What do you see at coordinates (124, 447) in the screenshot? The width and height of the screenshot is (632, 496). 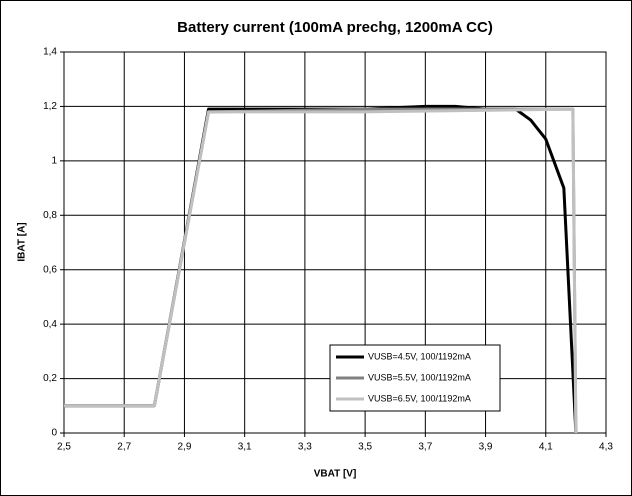 I see `x-tick-label: 2,7` at bounding box center [124, 447].